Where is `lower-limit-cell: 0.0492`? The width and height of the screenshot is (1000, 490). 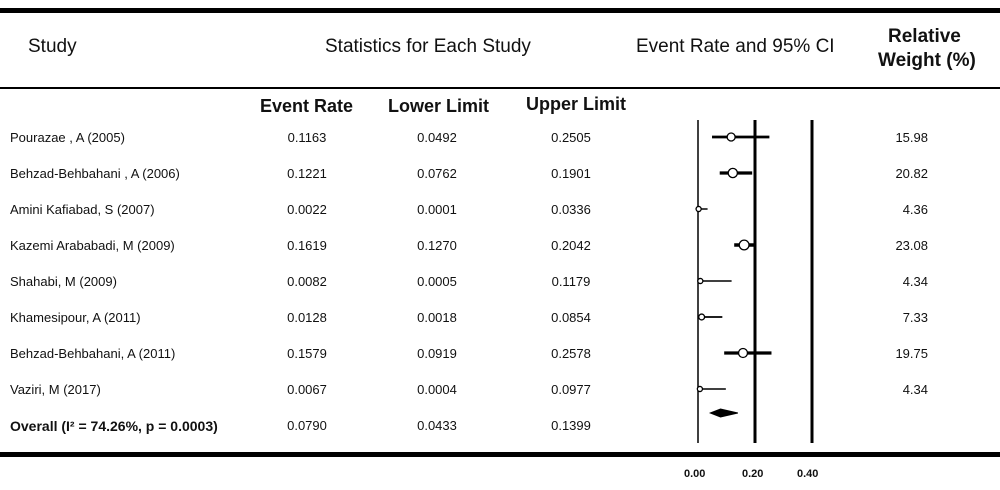
lower-limit-cell: 0.0492 is located at coordinates (437, 137).